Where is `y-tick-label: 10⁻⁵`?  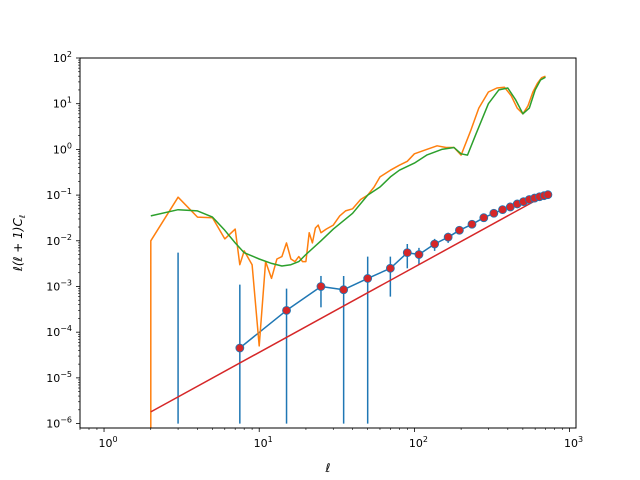
y-tick-label: 10⁻⁵ is located at coordinates (59, 377).